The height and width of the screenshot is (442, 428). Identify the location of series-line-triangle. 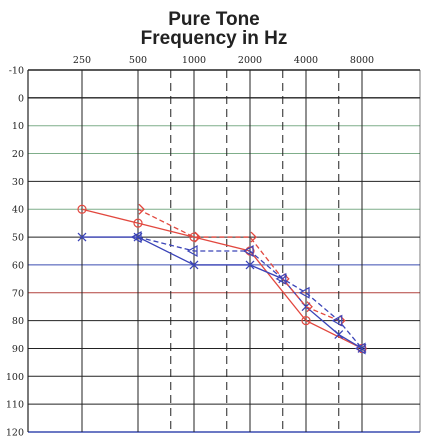
(250, 292).